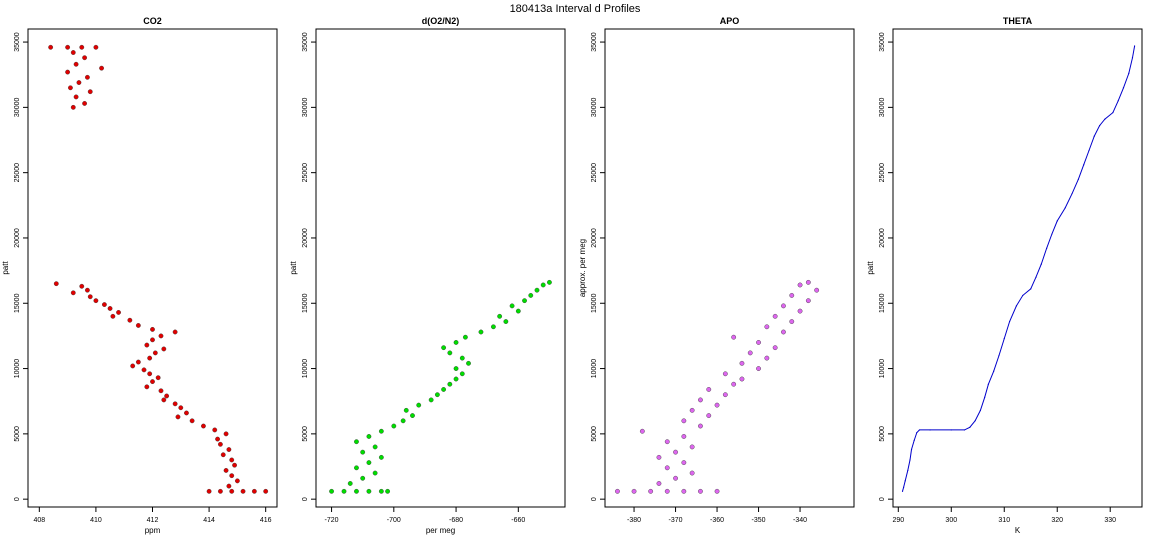 The image size is (1150, 550). What do you see at coordinates (39, 520) in the screenshot?
I see `x-tick-label: 408` at bounding box center [39, 520].